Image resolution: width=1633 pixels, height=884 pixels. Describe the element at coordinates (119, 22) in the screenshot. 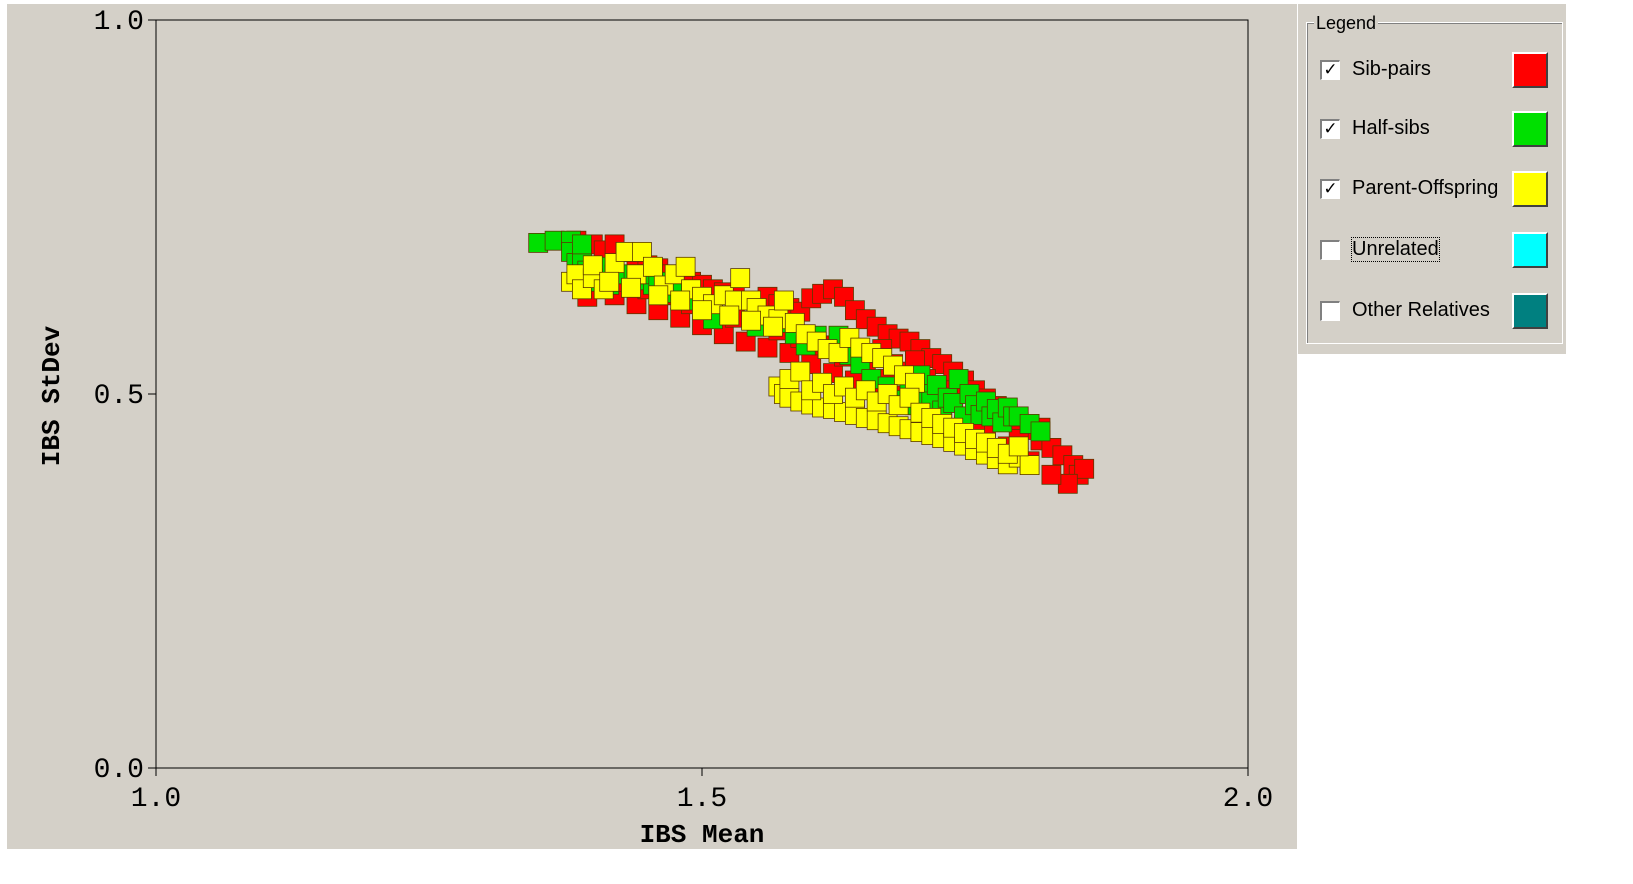

I see `y-tick-label: 1.0` at that location.